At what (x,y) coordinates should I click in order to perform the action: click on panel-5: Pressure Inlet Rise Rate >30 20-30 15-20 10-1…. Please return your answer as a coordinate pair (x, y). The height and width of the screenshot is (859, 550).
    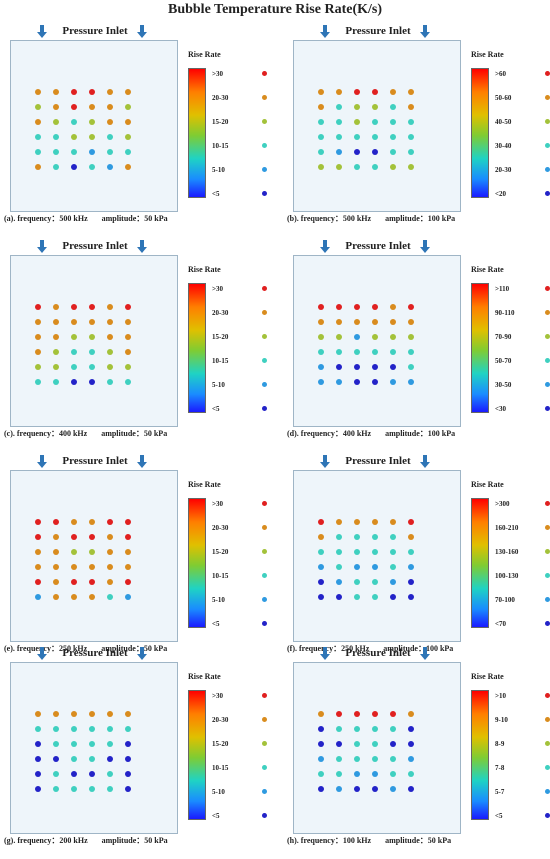
    Looking at the image, I should click on (137, 557).